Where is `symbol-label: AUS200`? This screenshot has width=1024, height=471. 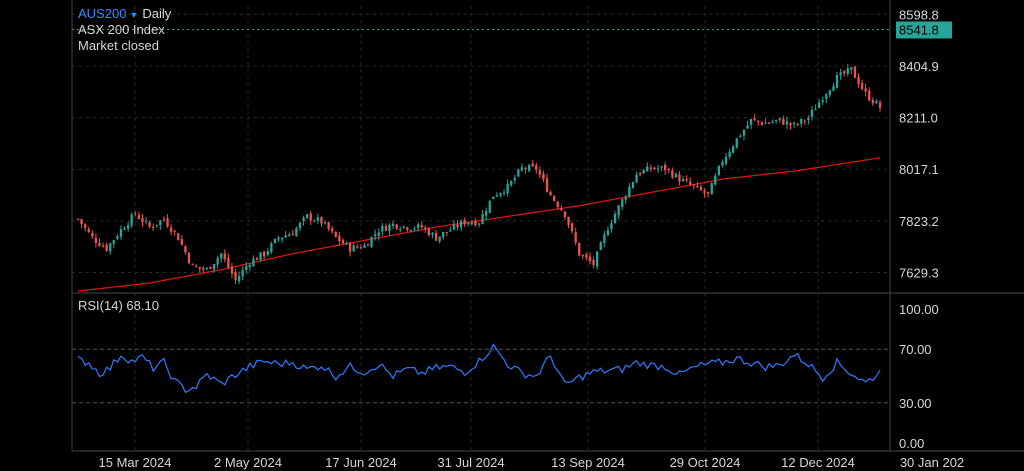
symbol-label: AUS200 is located at coordinates (102, 13).